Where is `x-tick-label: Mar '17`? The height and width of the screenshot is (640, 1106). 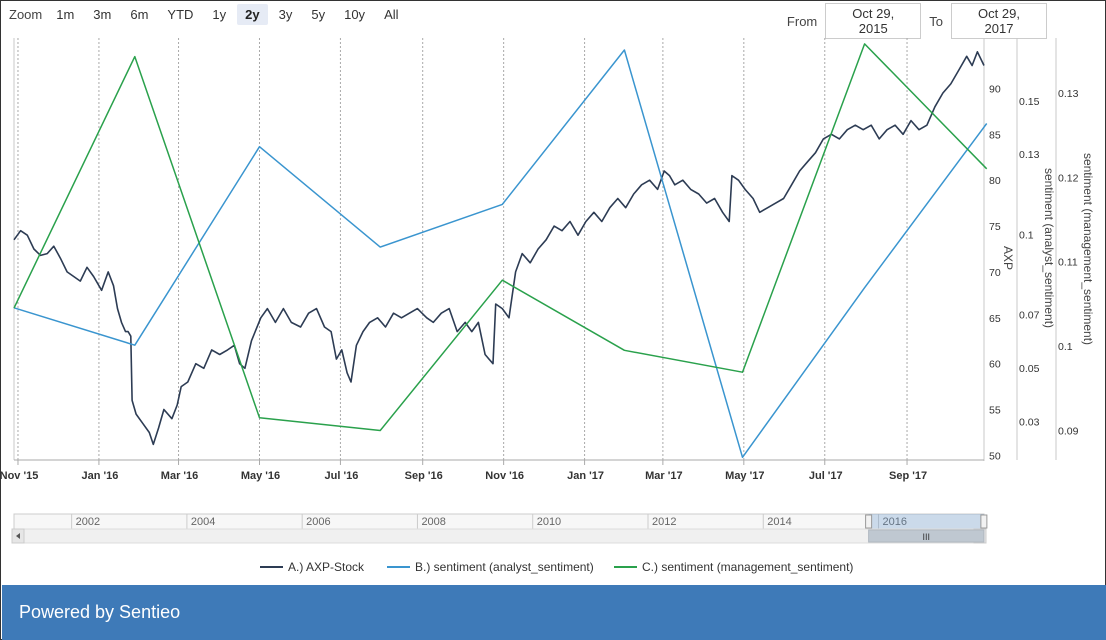 x-tick-label: Mar '17 is located at coordinates (663, 476).